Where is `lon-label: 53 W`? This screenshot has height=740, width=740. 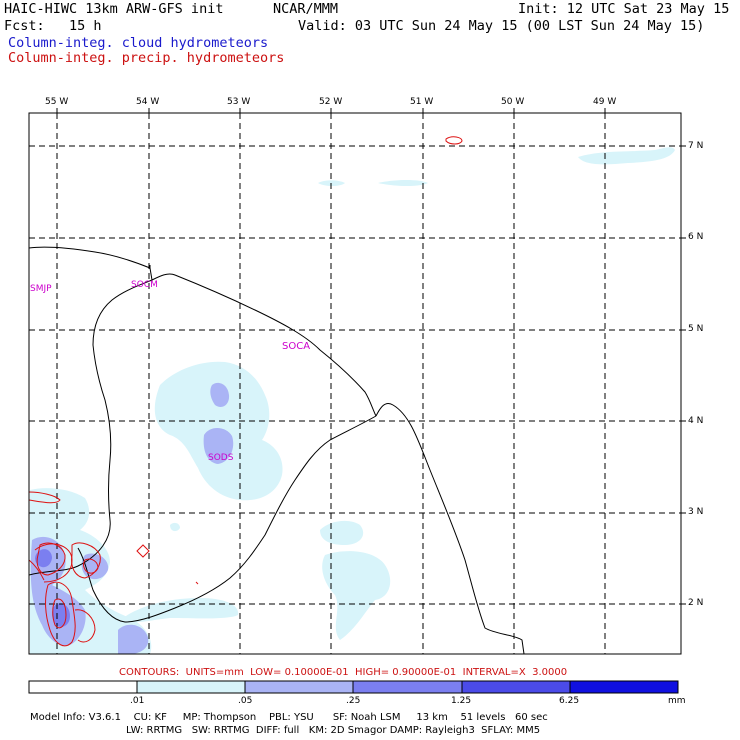 lon-label: 53 W is located at coordinates (239, 102).